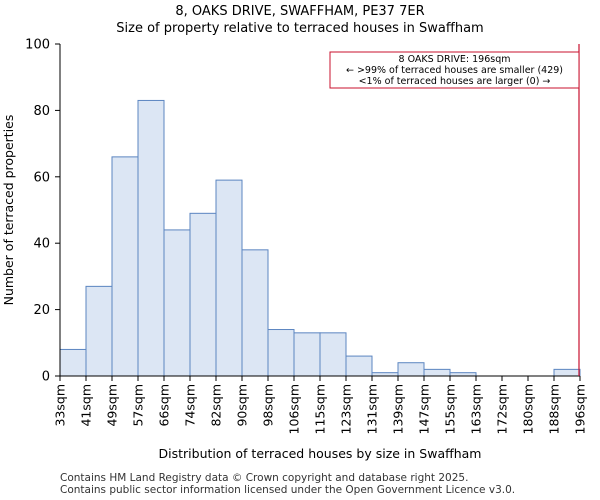  I want to click on x-tick-label: 106sqm, so click(294, 409).